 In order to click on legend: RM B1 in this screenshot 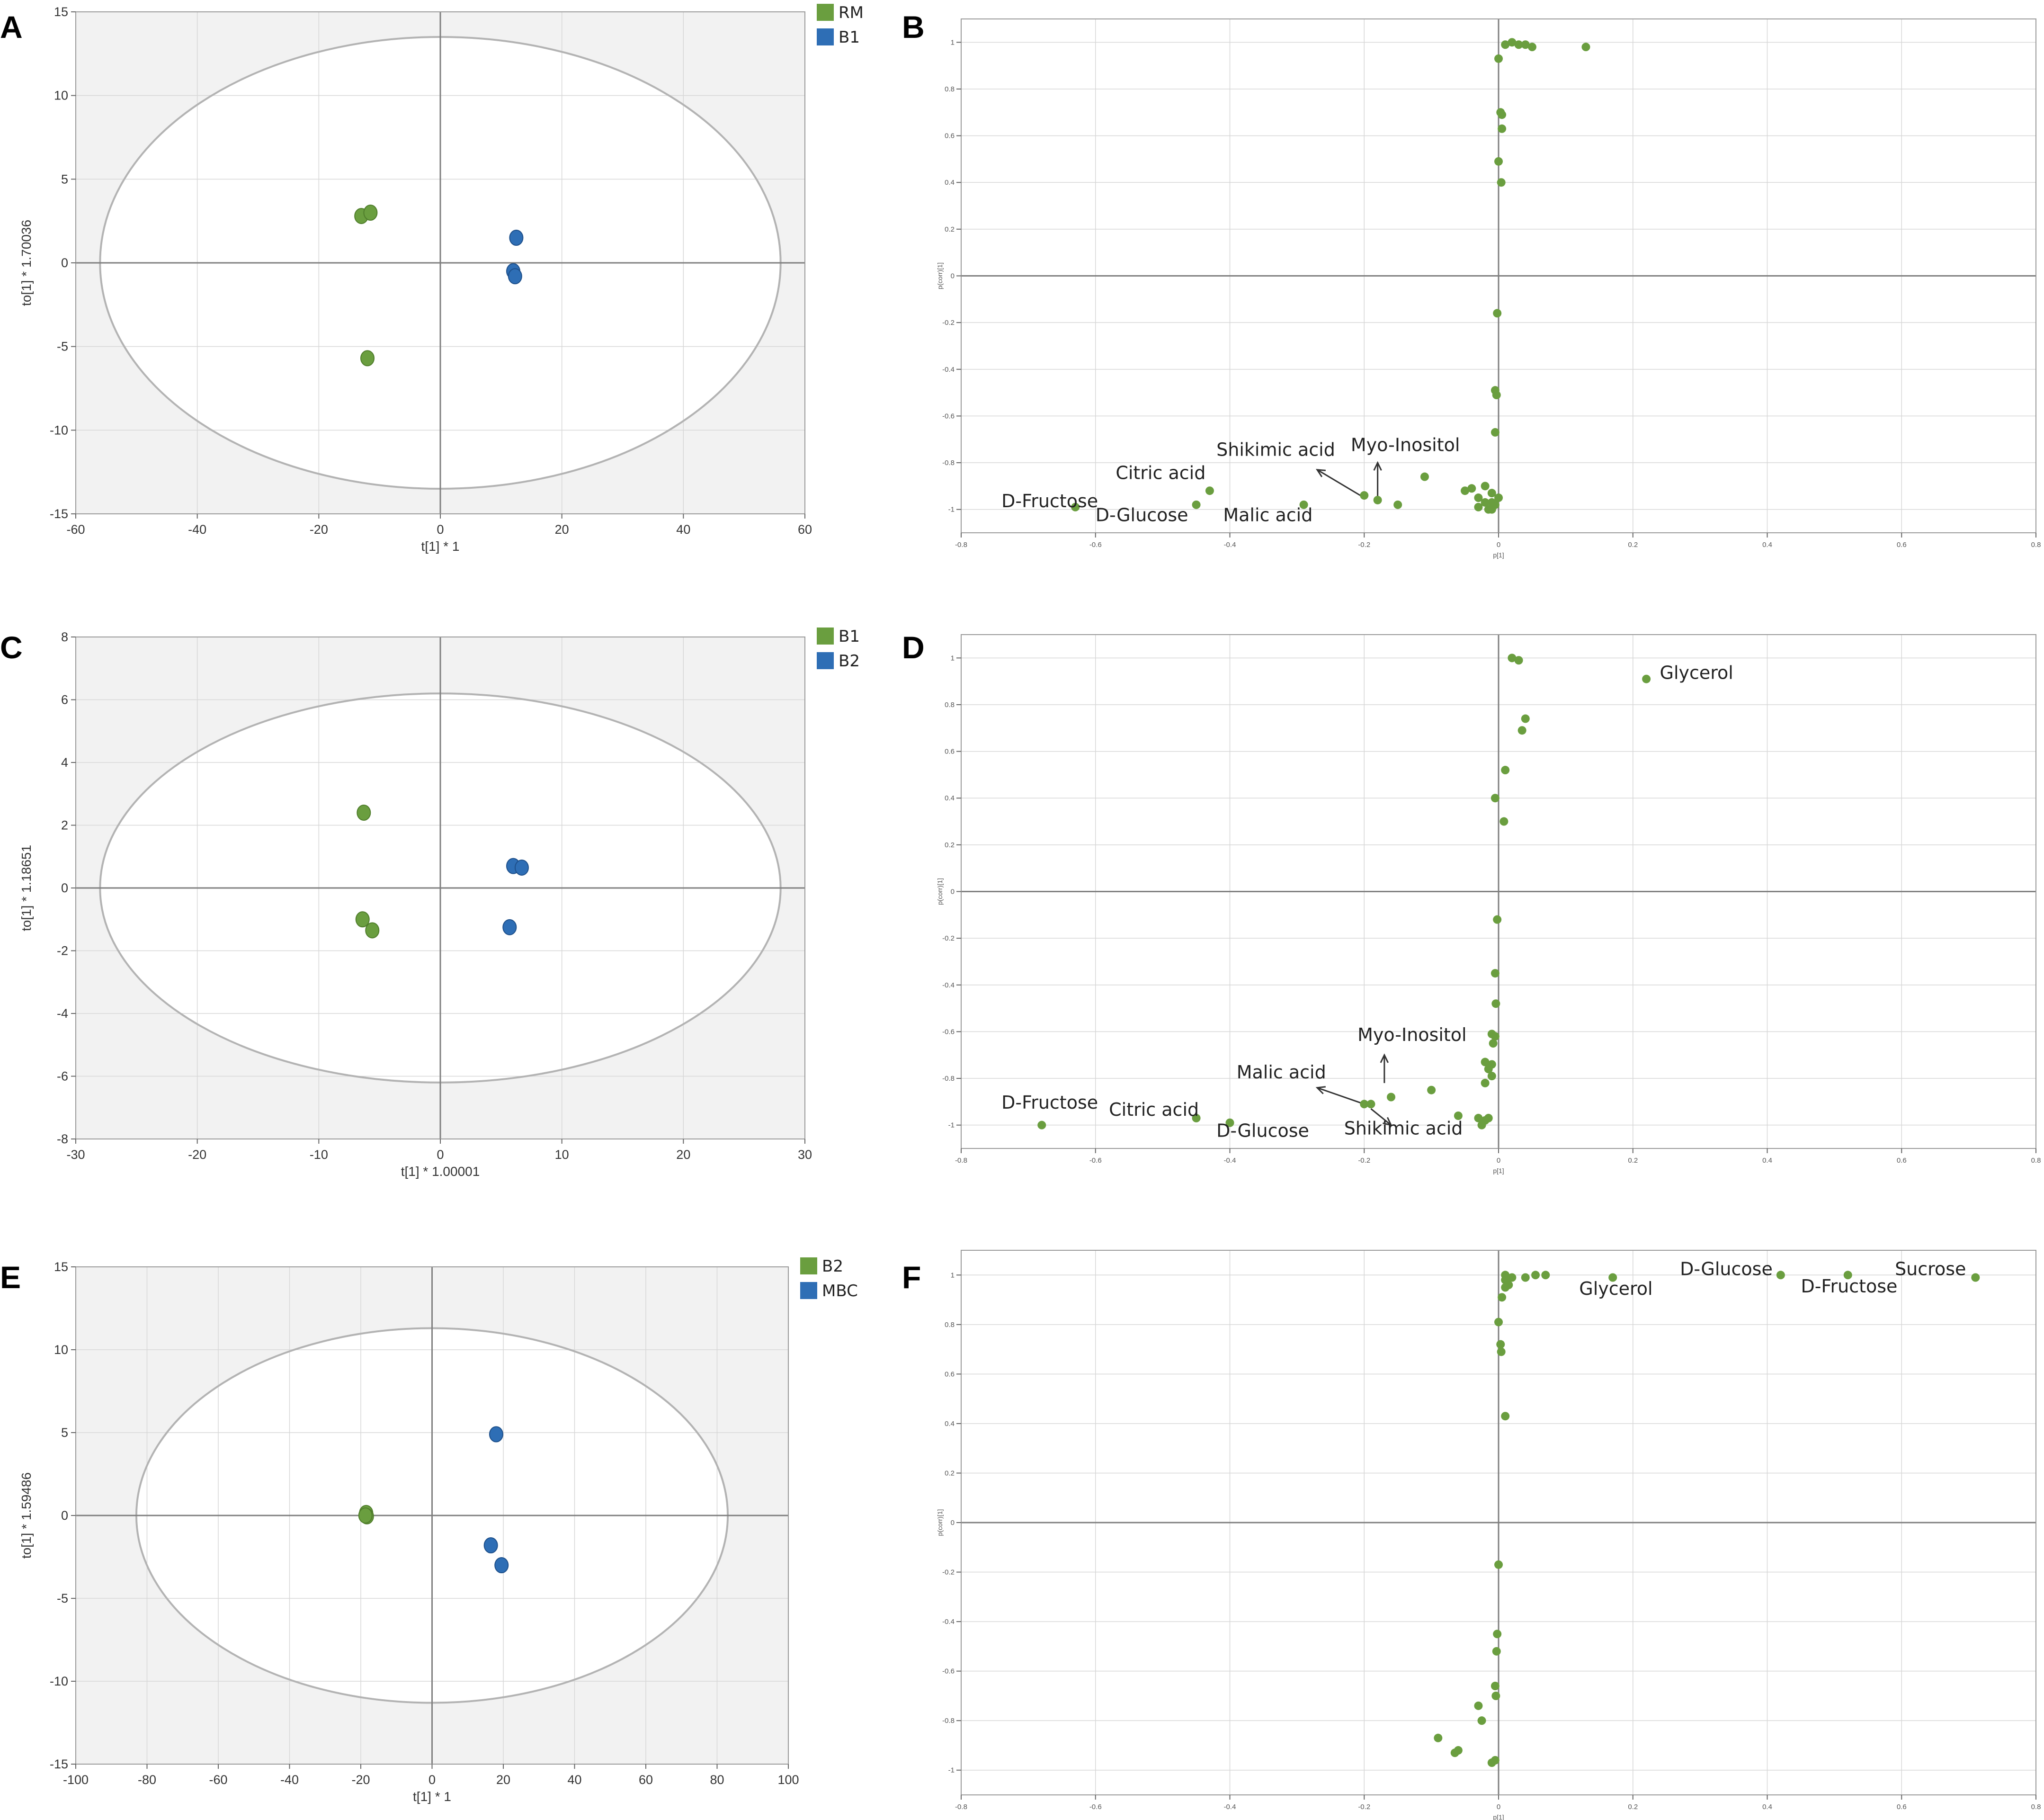, I will do `click(840, 25)`.